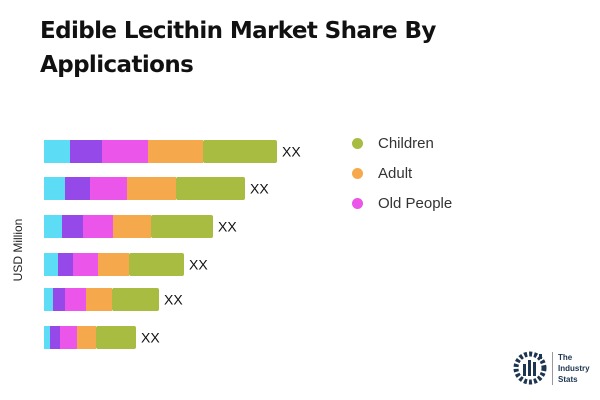  Describe the element at coordinates (574, 368) in the screenshot. I see `logo-text: Industry` at that location.